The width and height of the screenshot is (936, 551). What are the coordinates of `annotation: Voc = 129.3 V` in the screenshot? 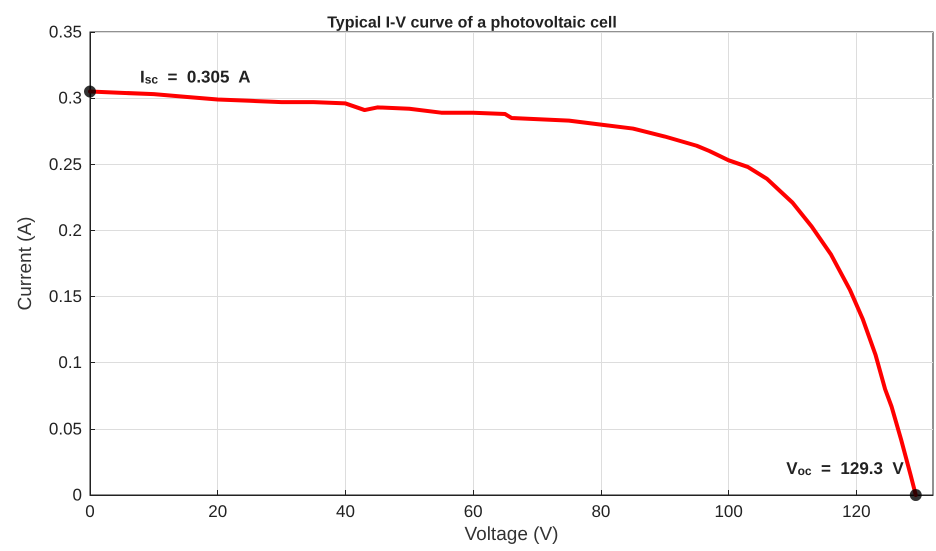 It's located at (845, 468).